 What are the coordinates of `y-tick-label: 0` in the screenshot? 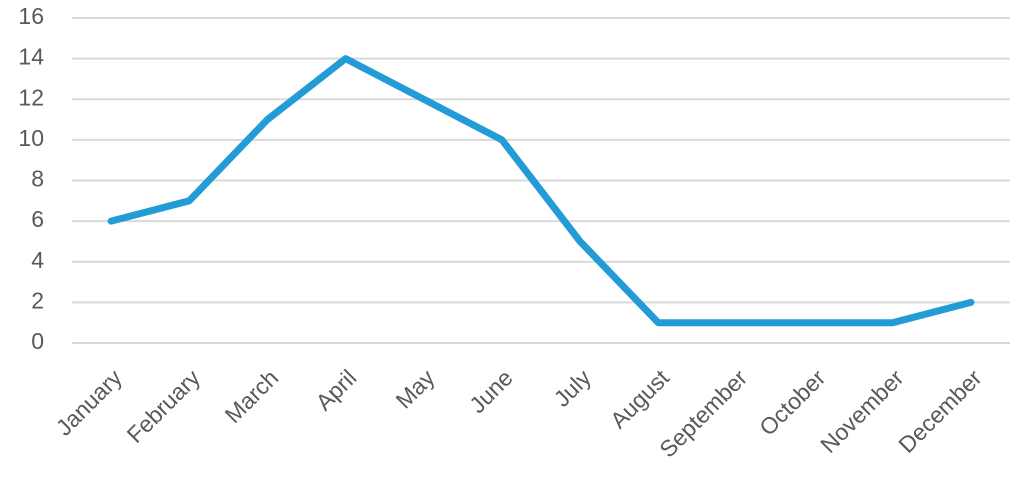 It's located at (37, 341).